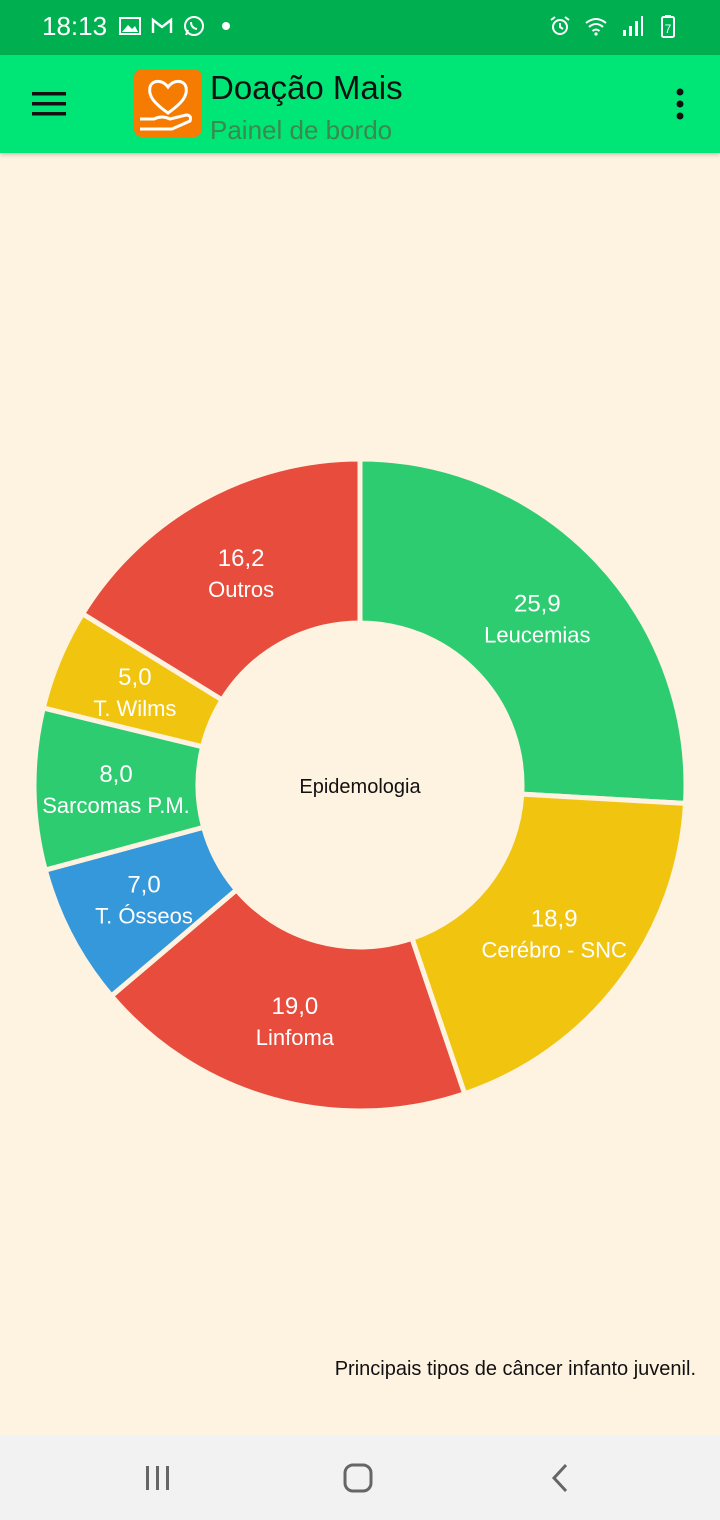 The width and height of the screenshot is (720, 1520). I want to click on slice-linfoma, so click(287, 1000).